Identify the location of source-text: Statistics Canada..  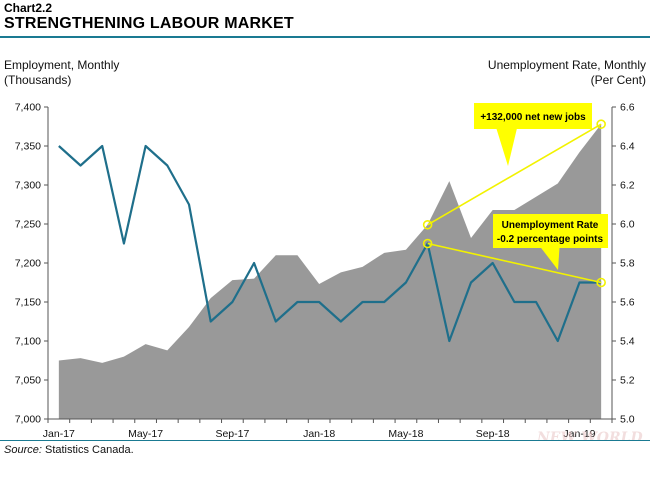
(87, 450).